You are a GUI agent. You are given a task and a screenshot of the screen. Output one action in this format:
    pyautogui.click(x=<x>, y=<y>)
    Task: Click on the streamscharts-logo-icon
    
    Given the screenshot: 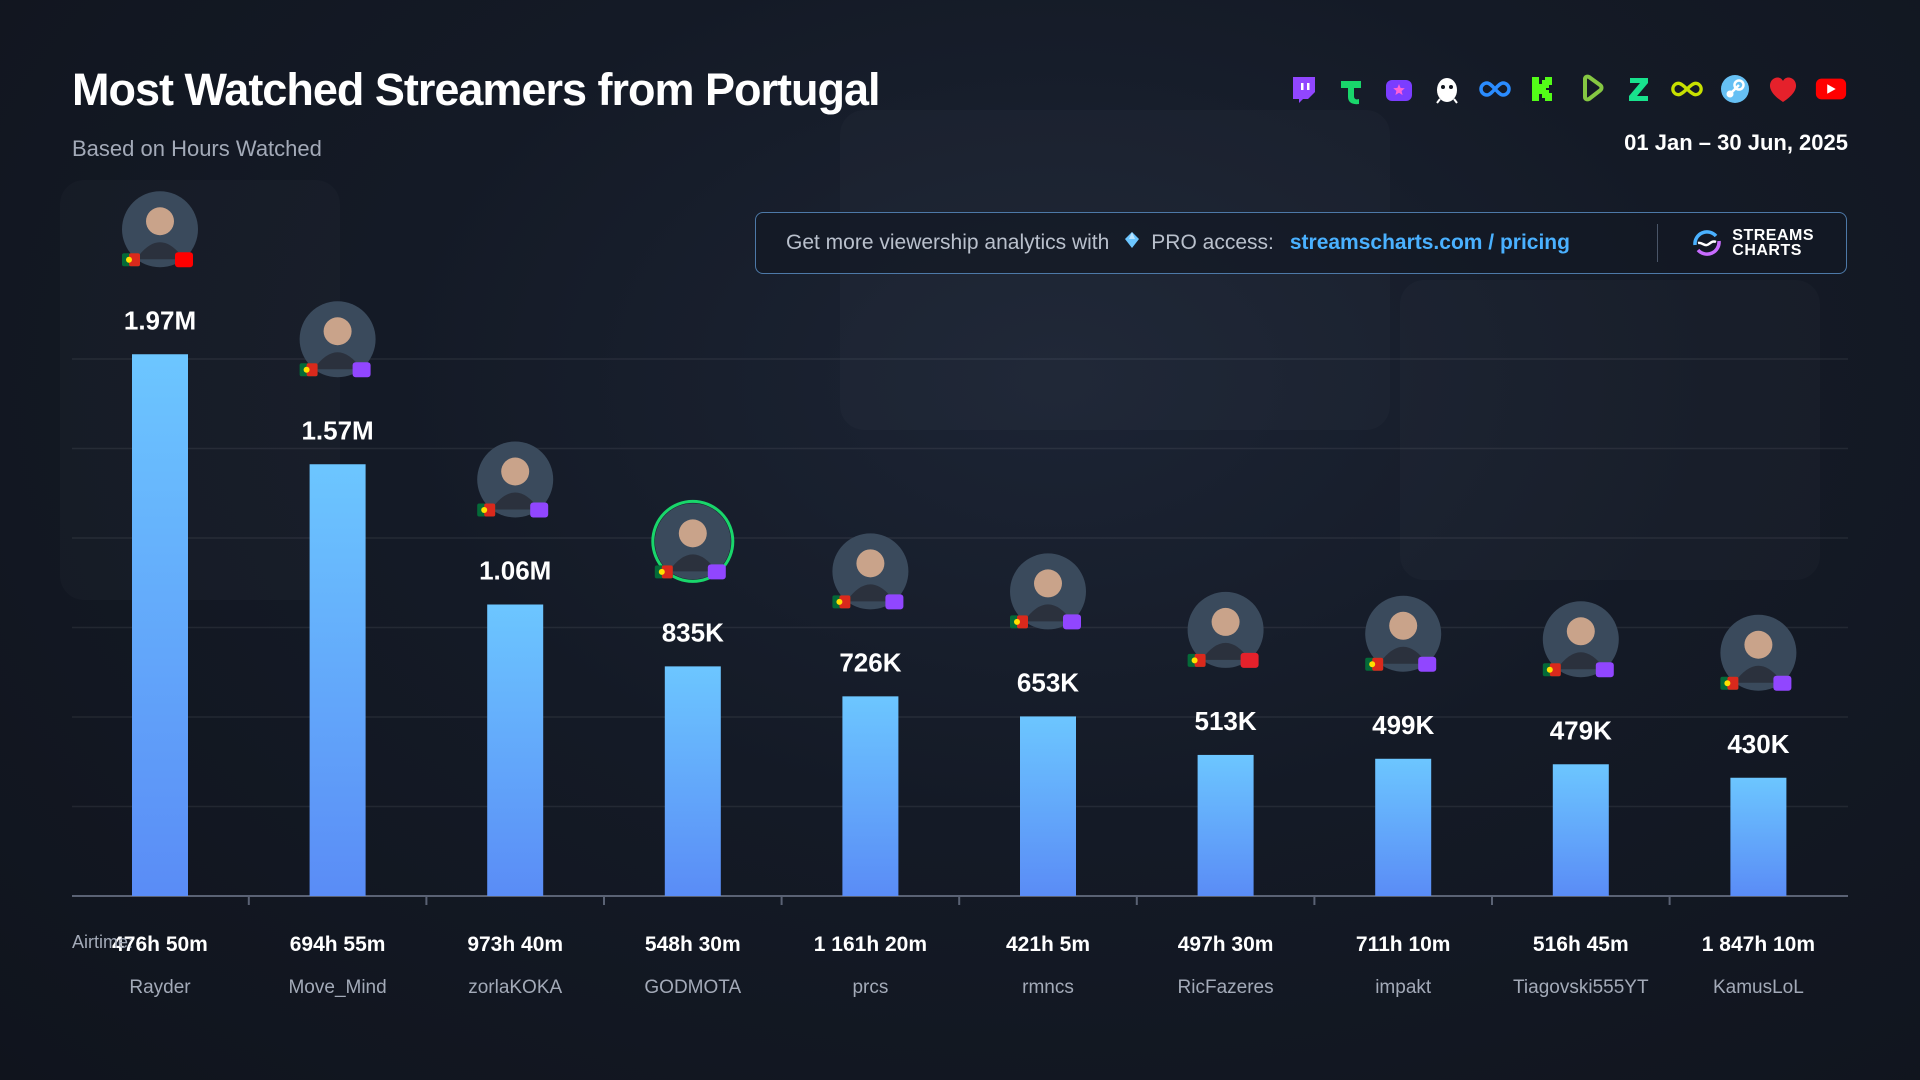 What is the action you would take?
    pyautogui.click(x=1707, y=243)
    